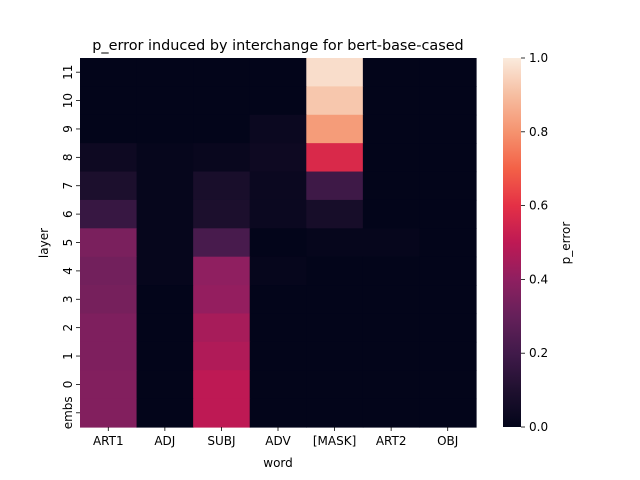 This screenshot has width=640, height=480. I want to click on x-axis-label: word, so click(278, 463).